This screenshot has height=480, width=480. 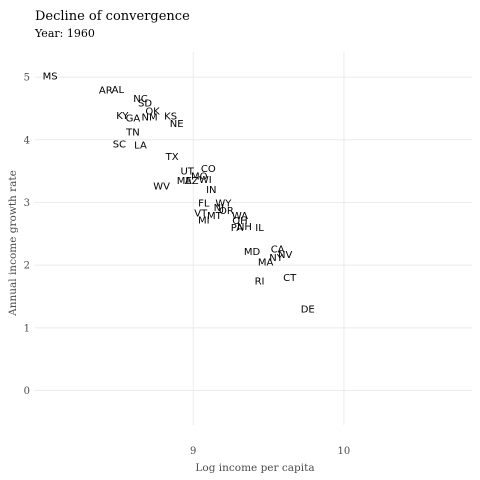 I want to click on x-tick-label: 9, so click(x=193, y=451).